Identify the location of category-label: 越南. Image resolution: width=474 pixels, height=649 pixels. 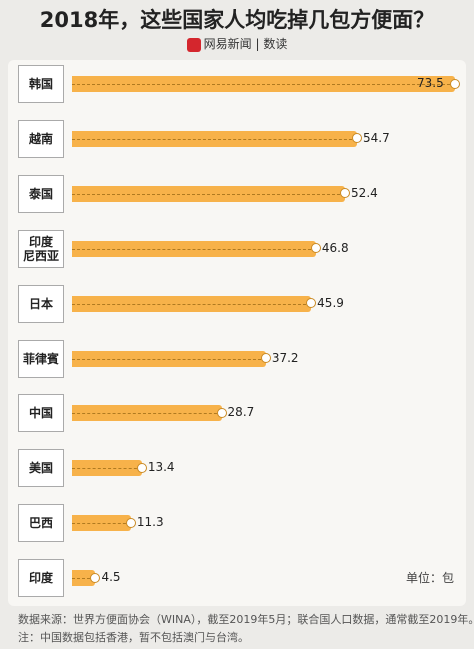
(41, 138).